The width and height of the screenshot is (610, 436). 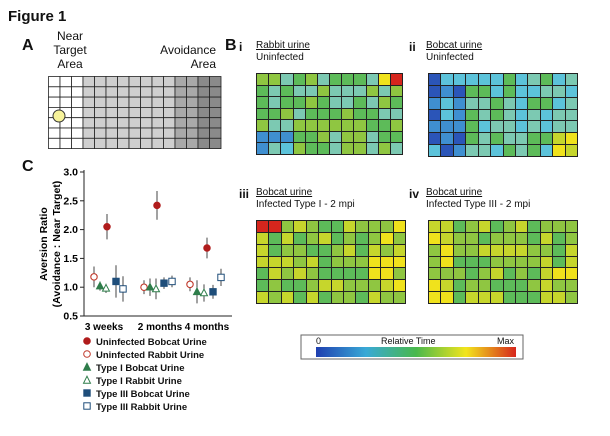 What do you see at coordinates (139, 381) in the screenshot?
I see `legend-label: Type I Rabbit Urine` at bounding box center [139, 381].